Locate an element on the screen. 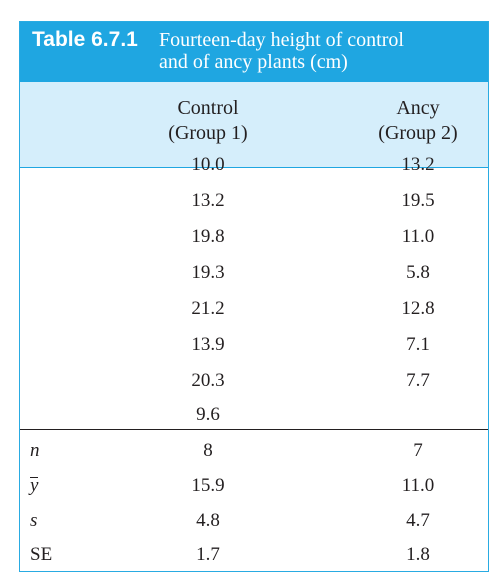 The image size is (502, 581). table-row: 19.3 5.8 is located at coordinates (254, 273).